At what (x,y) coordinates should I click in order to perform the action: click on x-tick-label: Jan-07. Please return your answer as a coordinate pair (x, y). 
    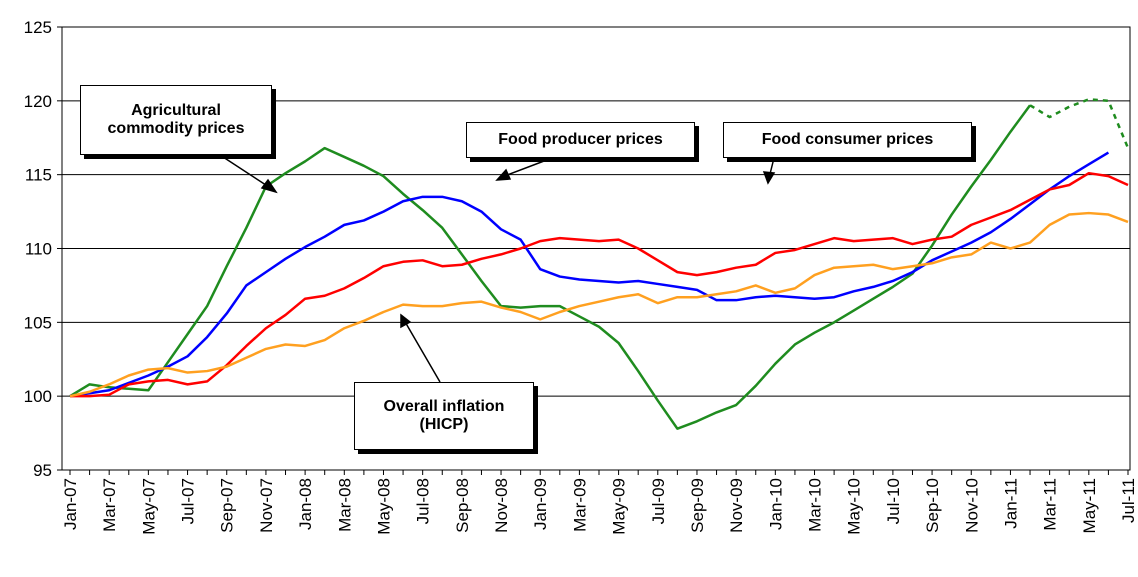
    Looking at the image, I should click on (70, 504).